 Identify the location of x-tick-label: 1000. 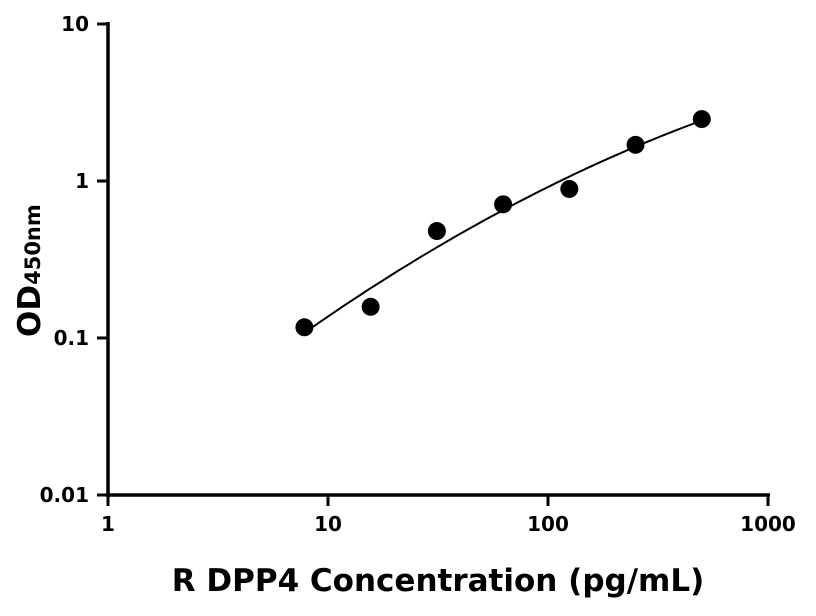
(768, 524).